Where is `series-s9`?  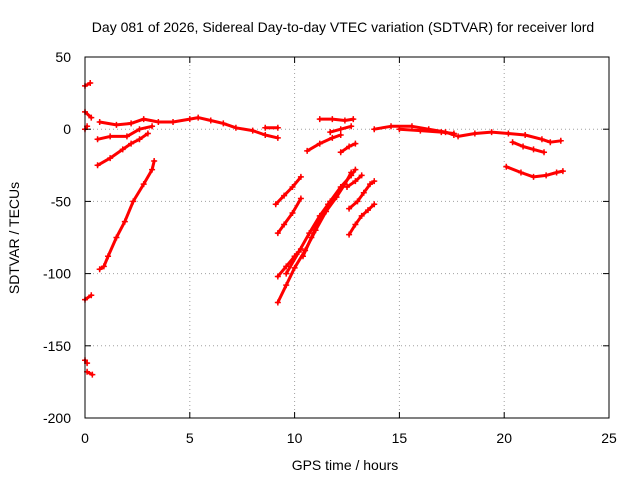
series-s9 is located at coordinates (122, 149).